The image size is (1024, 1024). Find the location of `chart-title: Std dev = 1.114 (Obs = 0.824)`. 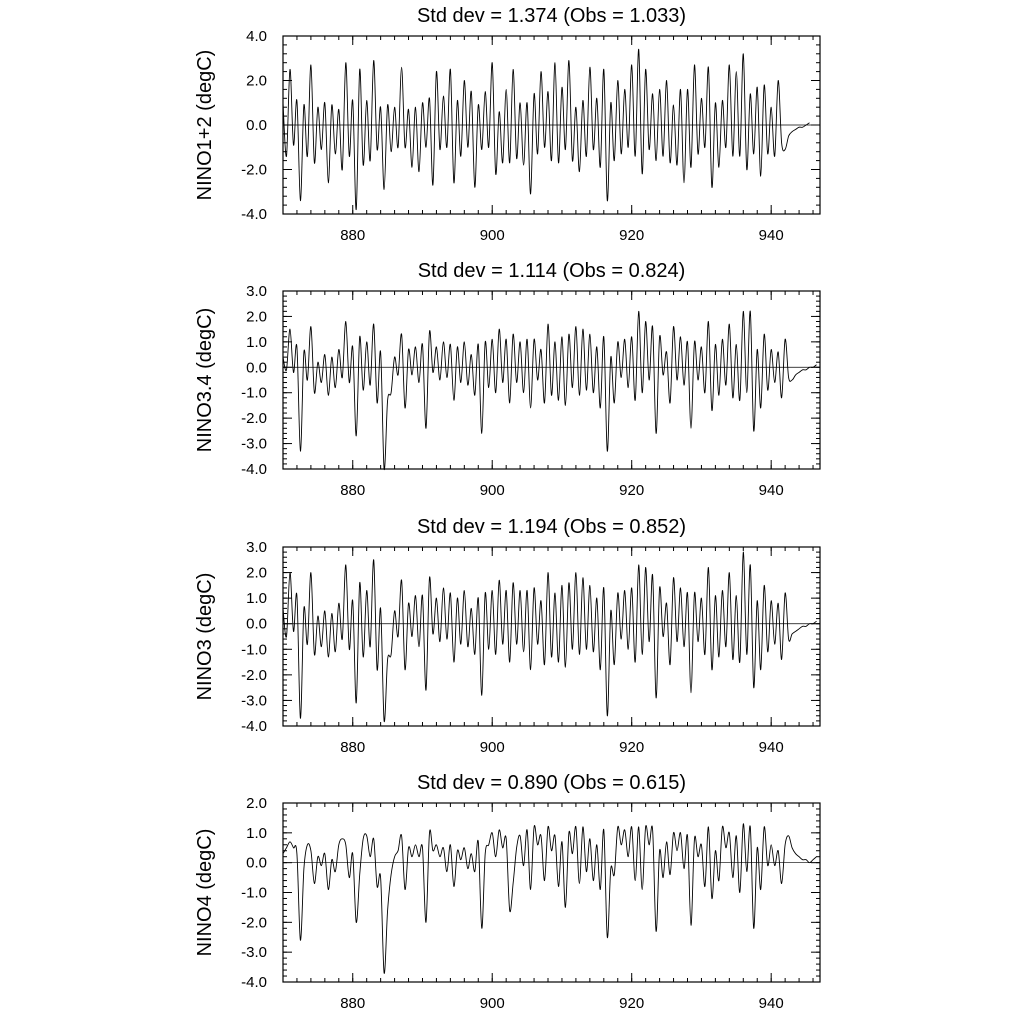

chart-title: Std dev = 1.114 (Obs = 0.824) is located at coordinates (552, 271).